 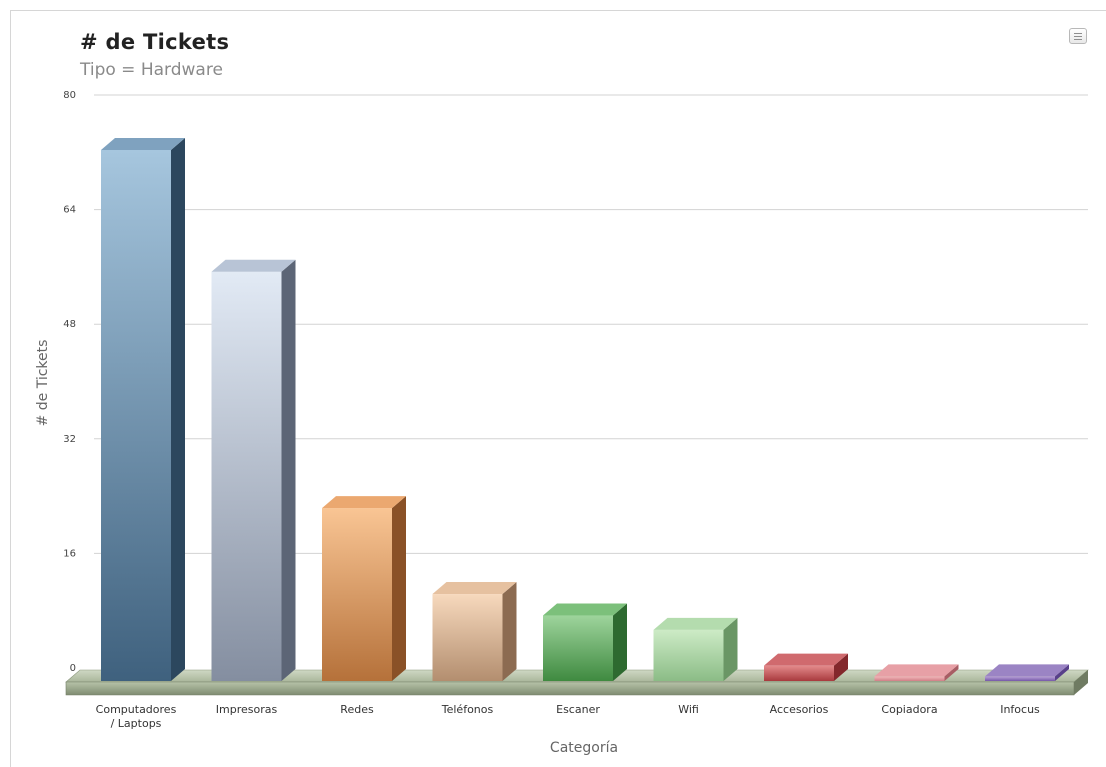 What do you see at coordinates (247, 709) in the screenshot?
I see `x-category-label: Impresoras` at bounding box center [247, 709].